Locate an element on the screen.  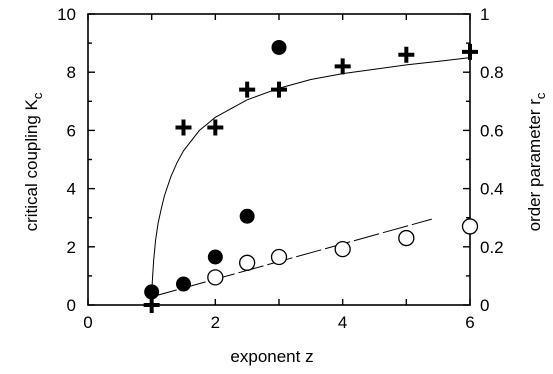
left-y-axis-label-main: critical coupling K is located at coordinates (31, 164).